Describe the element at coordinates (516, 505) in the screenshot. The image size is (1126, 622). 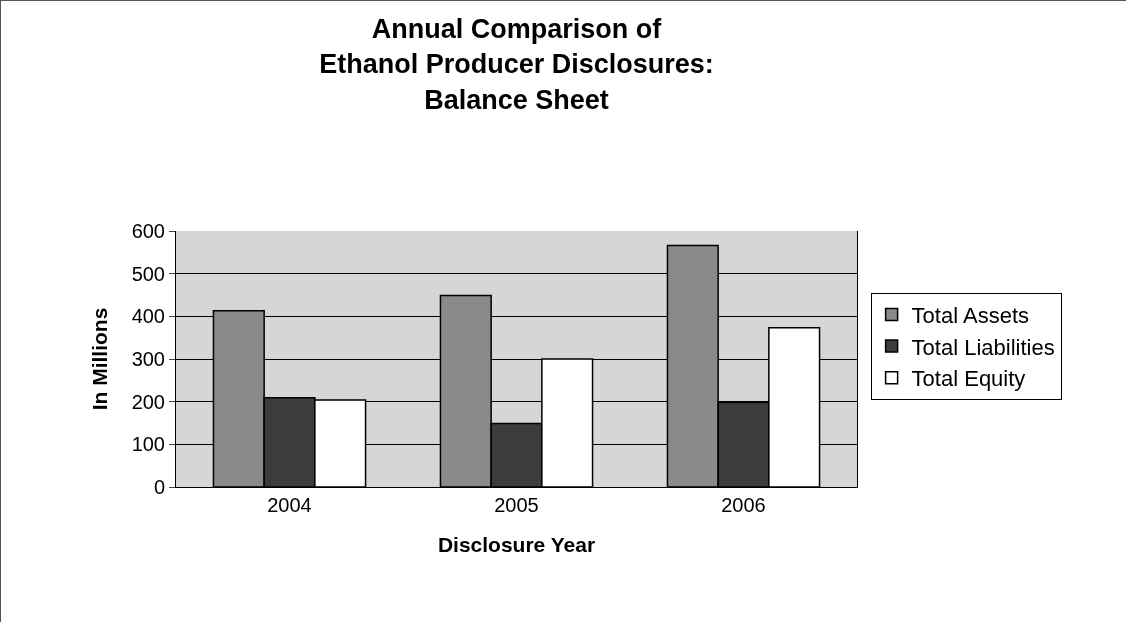
I see `x-tick-label: 2005` at that location.